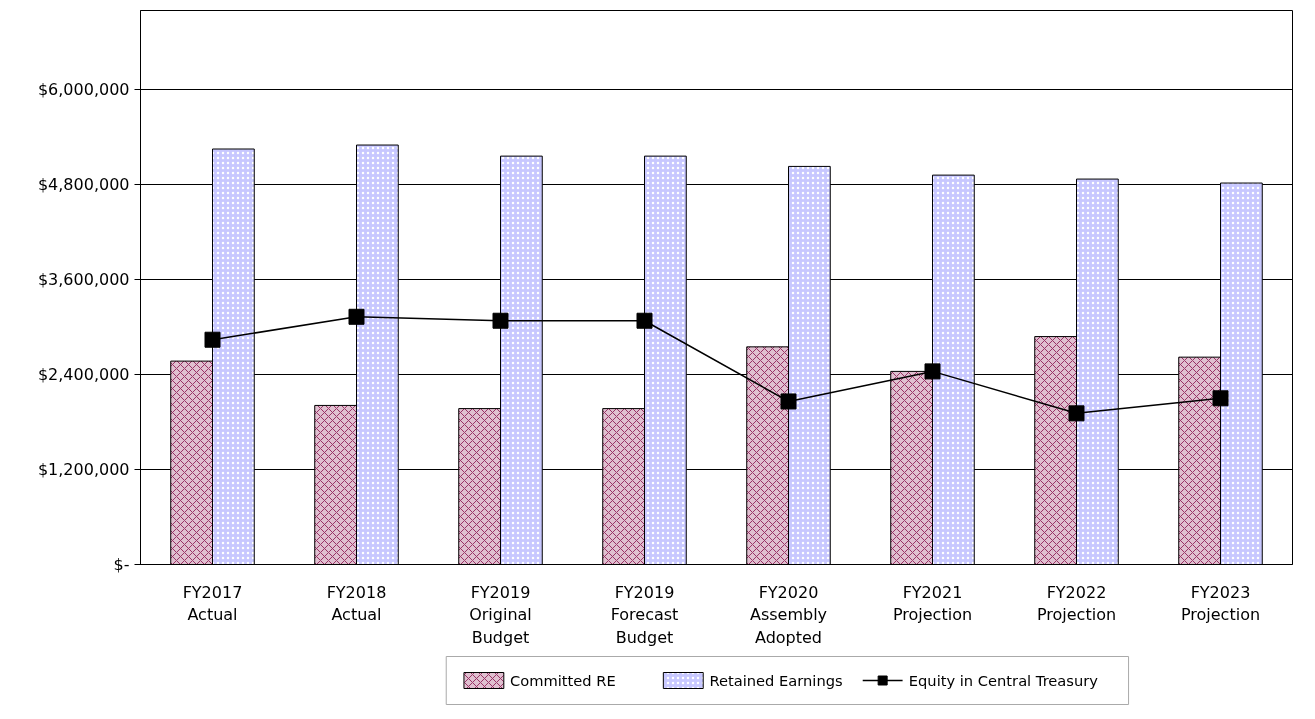 This screenshot has height=719, width=1315. I want to click on x-tick-label: FY2020 Assembly Adopted, so click(788, 615).